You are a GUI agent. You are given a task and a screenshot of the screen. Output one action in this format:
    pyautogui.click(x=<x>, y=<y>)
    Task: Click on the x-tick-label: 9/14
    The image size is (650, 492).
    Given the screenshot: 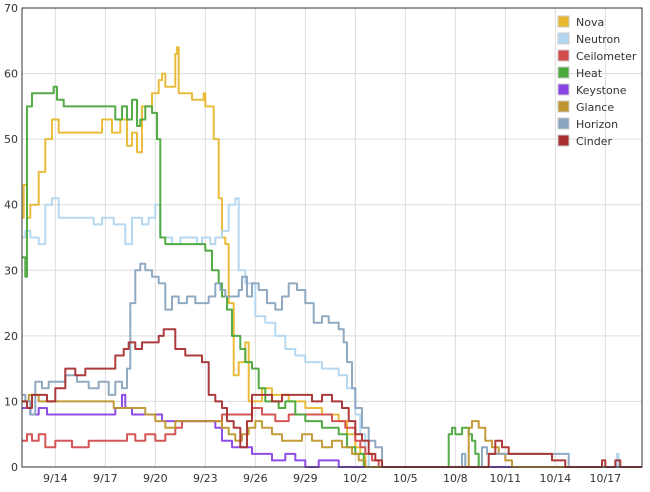 What is the action you would take?
    pyautogui.click(x=55, y=478)
    